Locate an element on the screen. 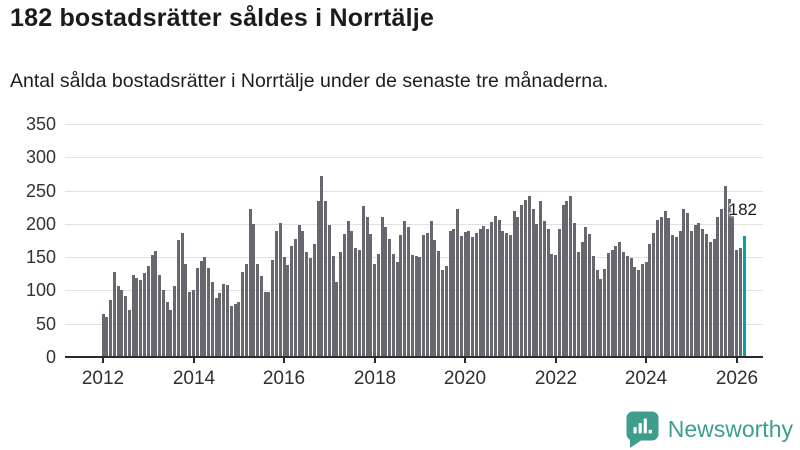 This screenshot has width=800, height=450. x-axis-line is located at coordinates (414, 357).